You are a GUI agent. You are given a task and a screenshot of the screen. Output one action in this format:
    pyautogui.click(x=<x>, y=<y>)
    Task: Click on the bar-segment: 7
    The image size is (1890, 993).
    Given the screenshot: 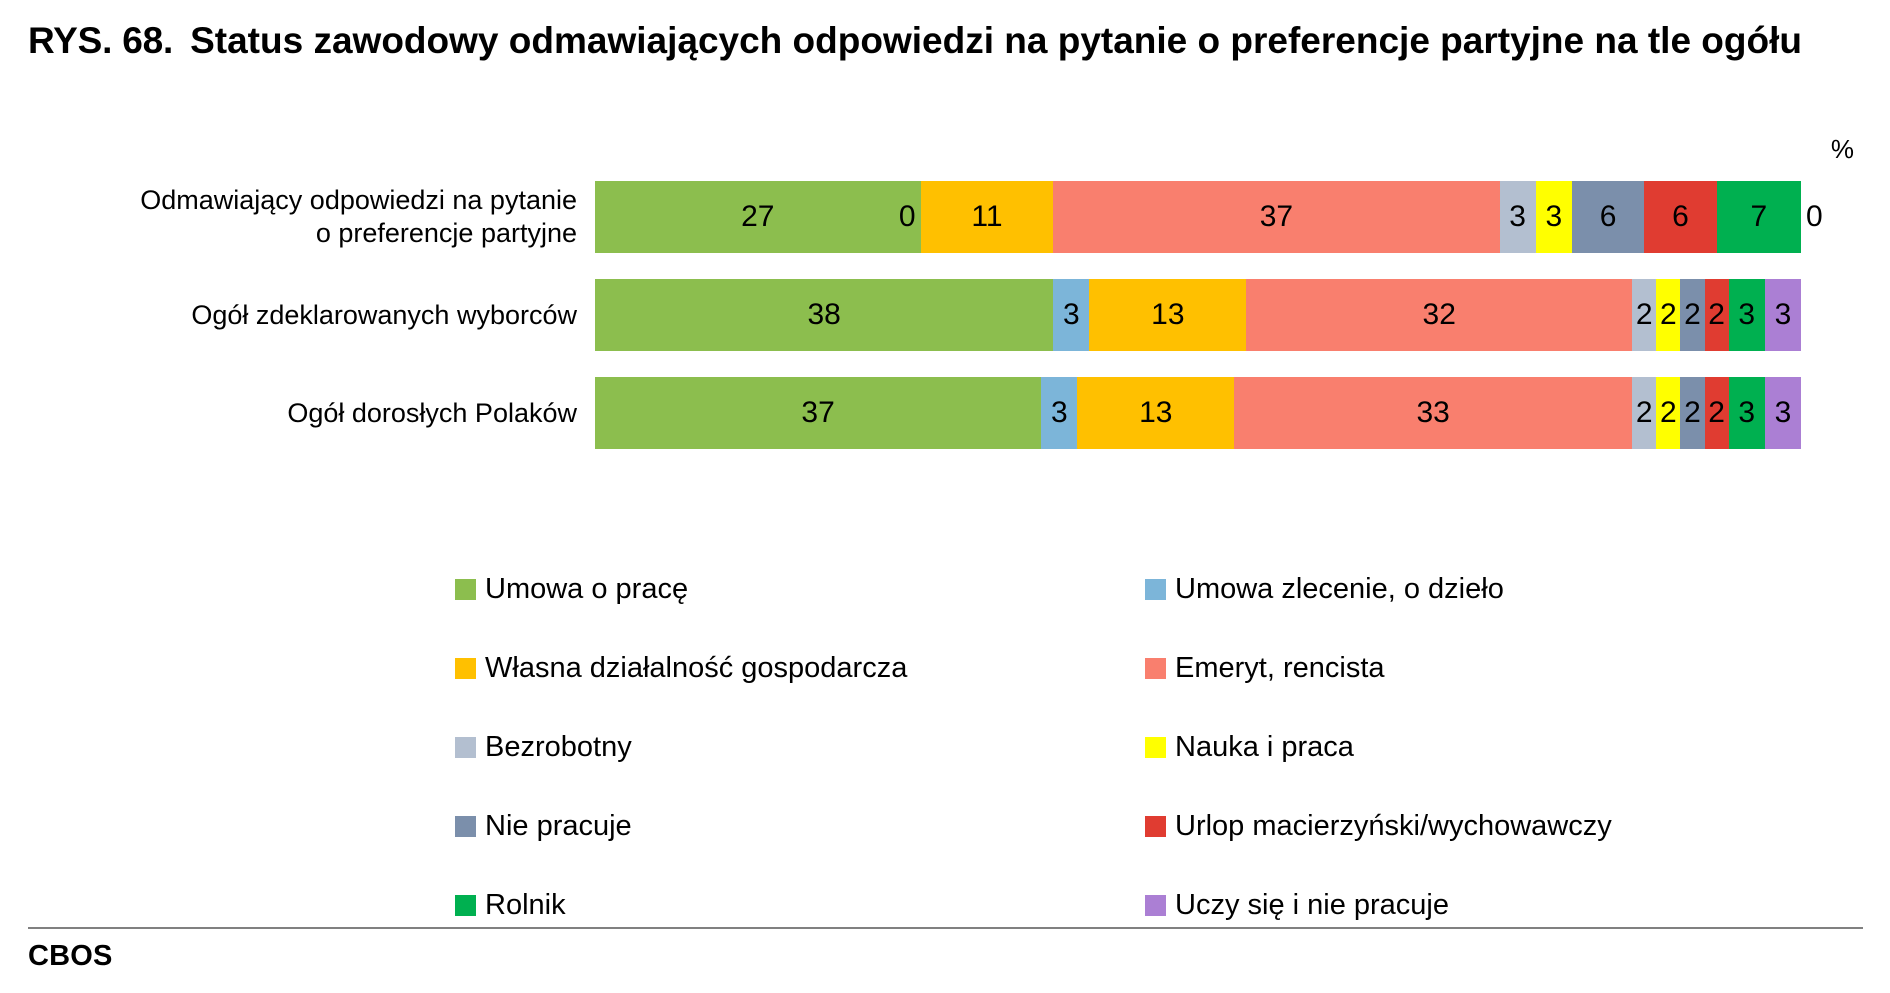 What is the action you would take?
    pyautogui.click(x=1759, y=217)
    